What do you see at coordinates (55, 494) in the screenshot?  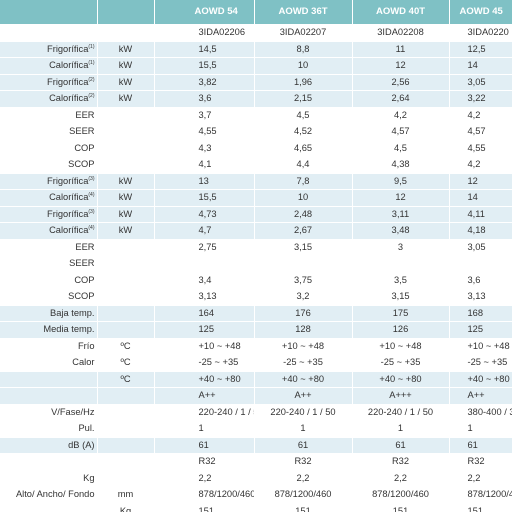 I see `row-label-text: Alto/ Ancho/ Fondo` at bounding box center [55, 494].